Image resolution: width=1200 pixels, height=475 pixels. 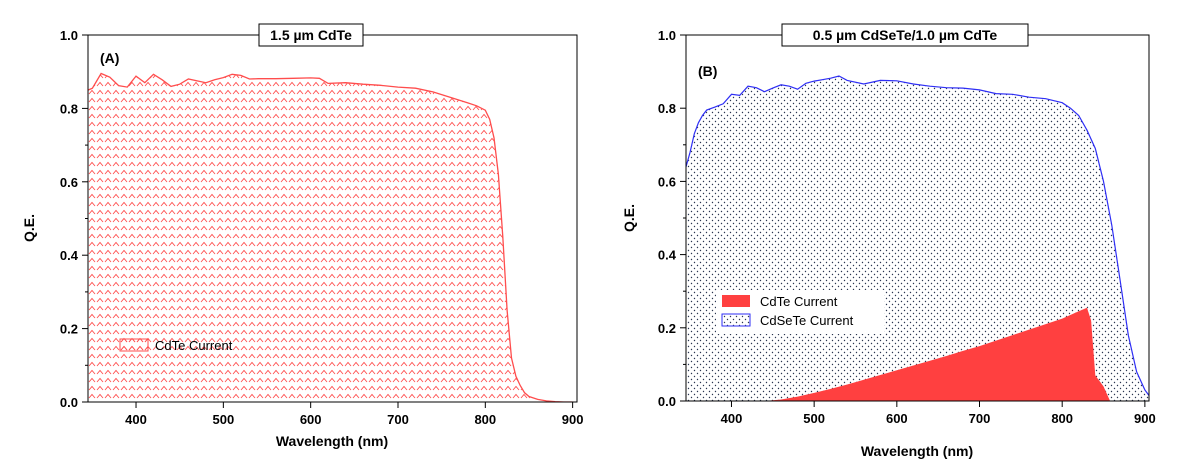 What do you see at coordinates (354, 414) in the screenshot?
I see `panel-a-x-ticks: 400 500 600 700 800 900` at bounding box center [354, 414].